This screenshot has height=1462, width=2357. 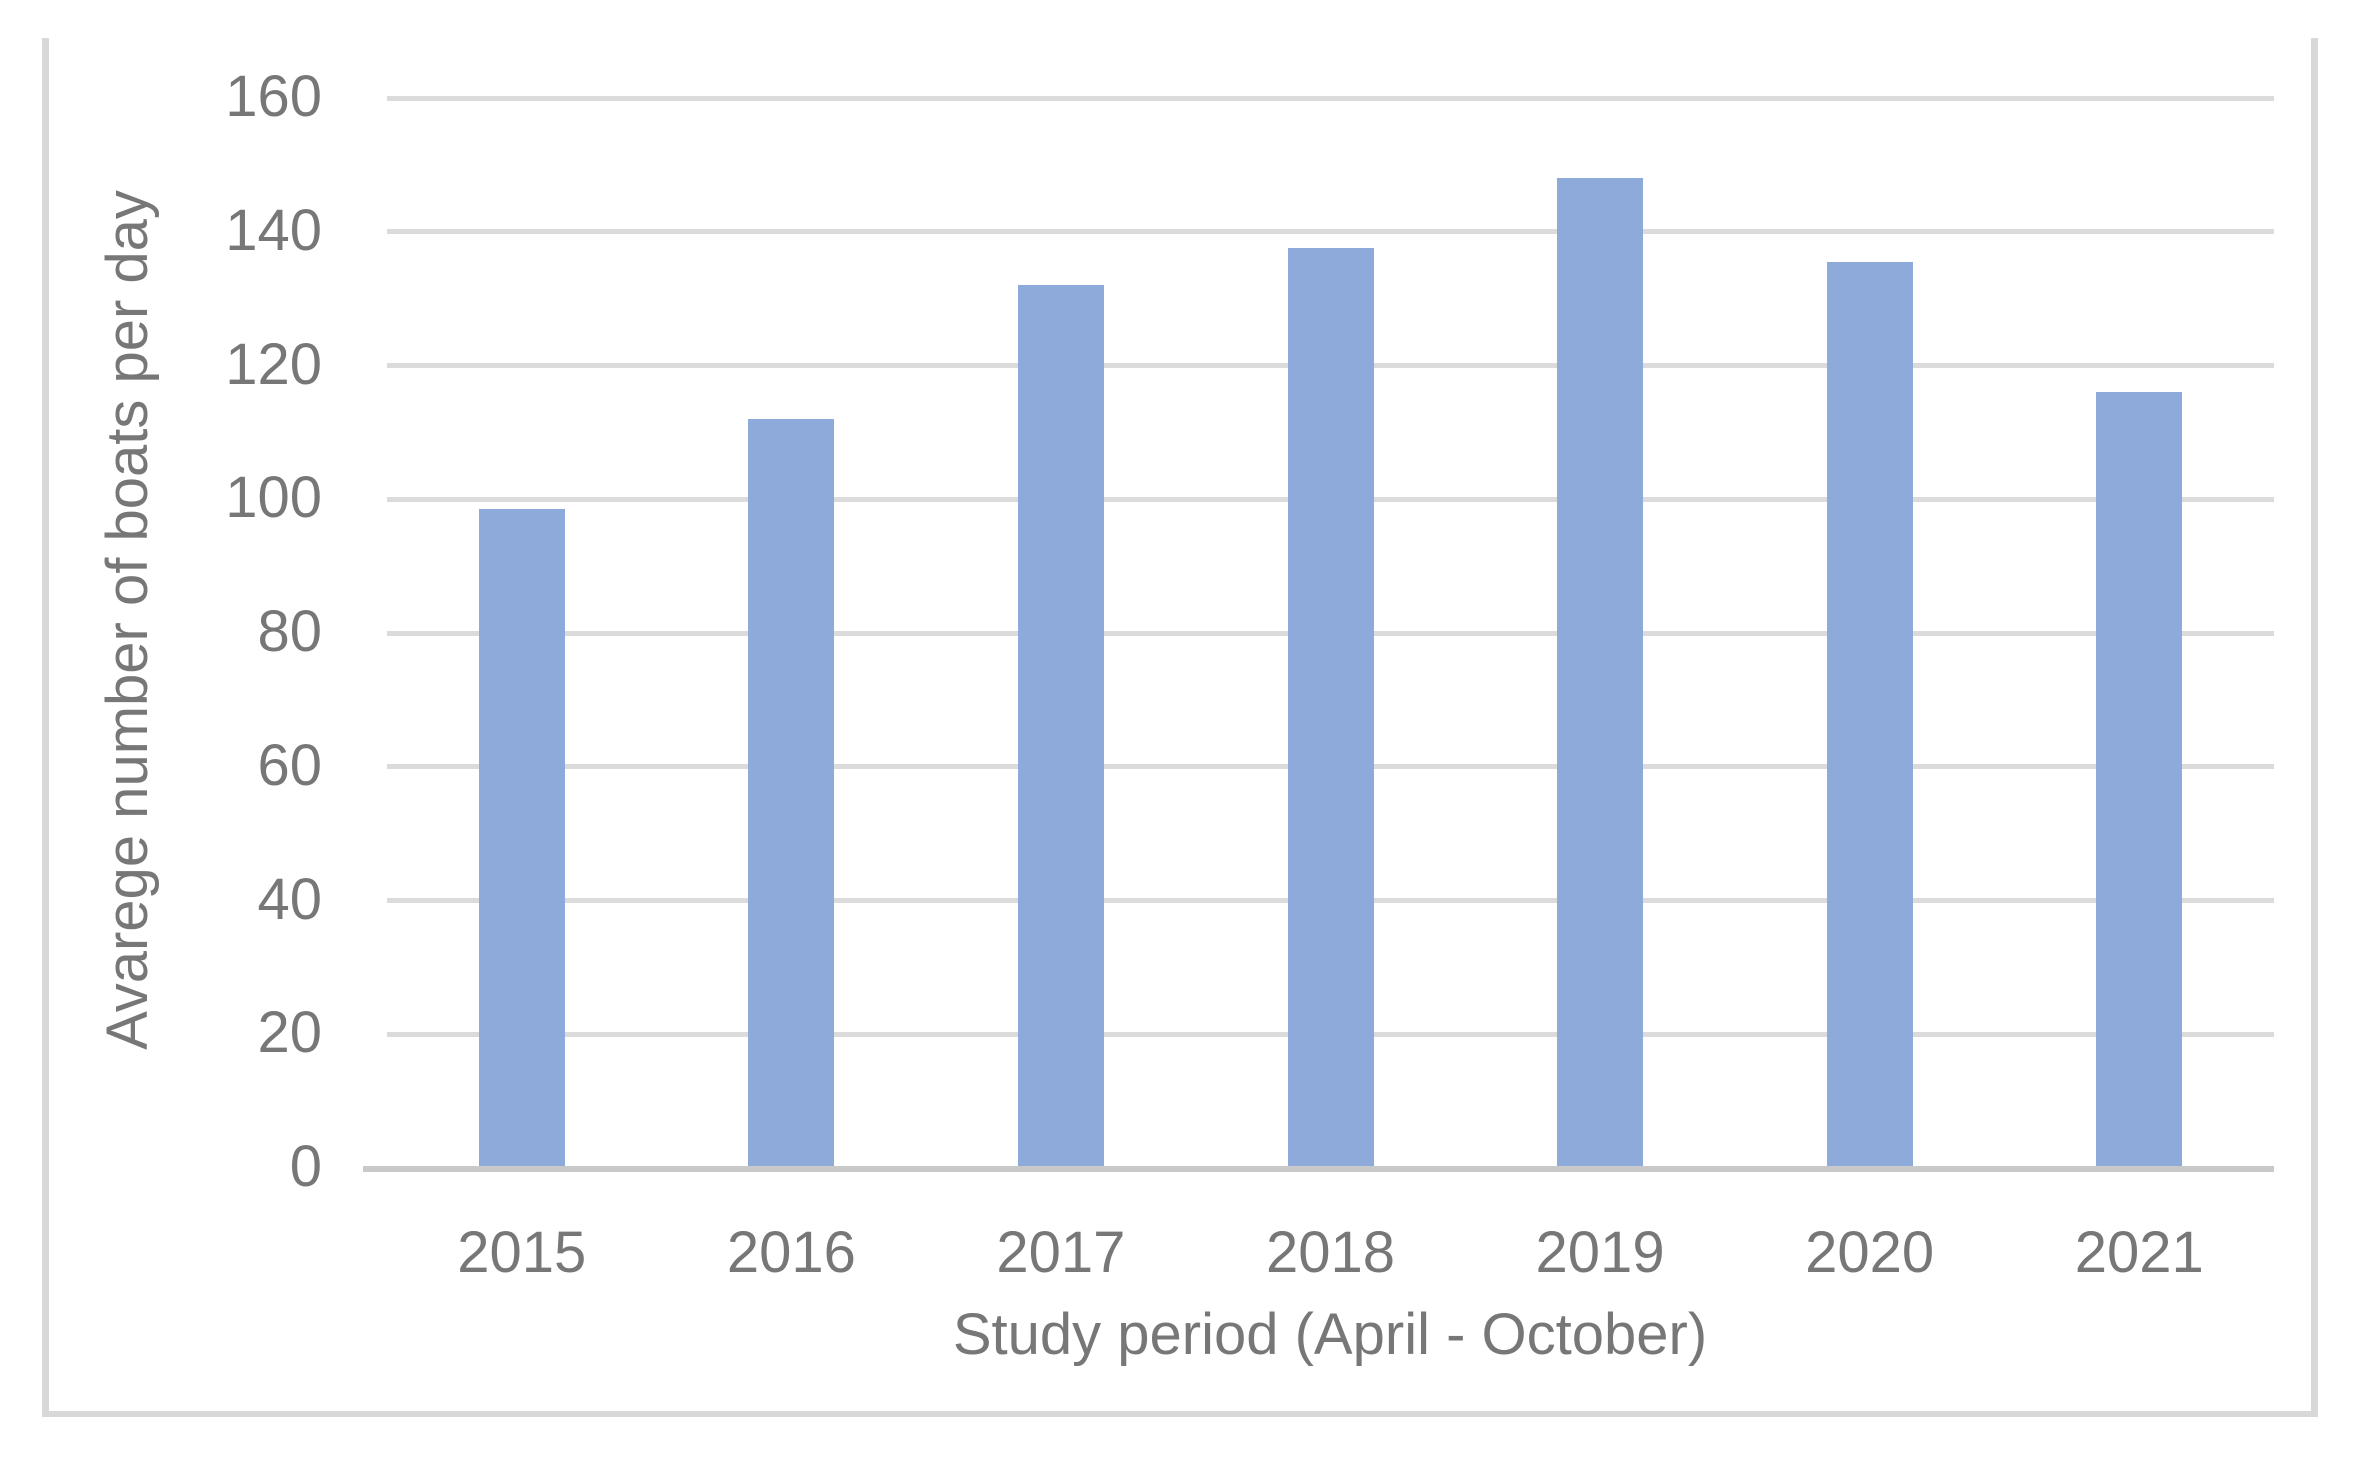 I want to click on x-tick-label-2016: 2016, so click(x=791, y=1252).